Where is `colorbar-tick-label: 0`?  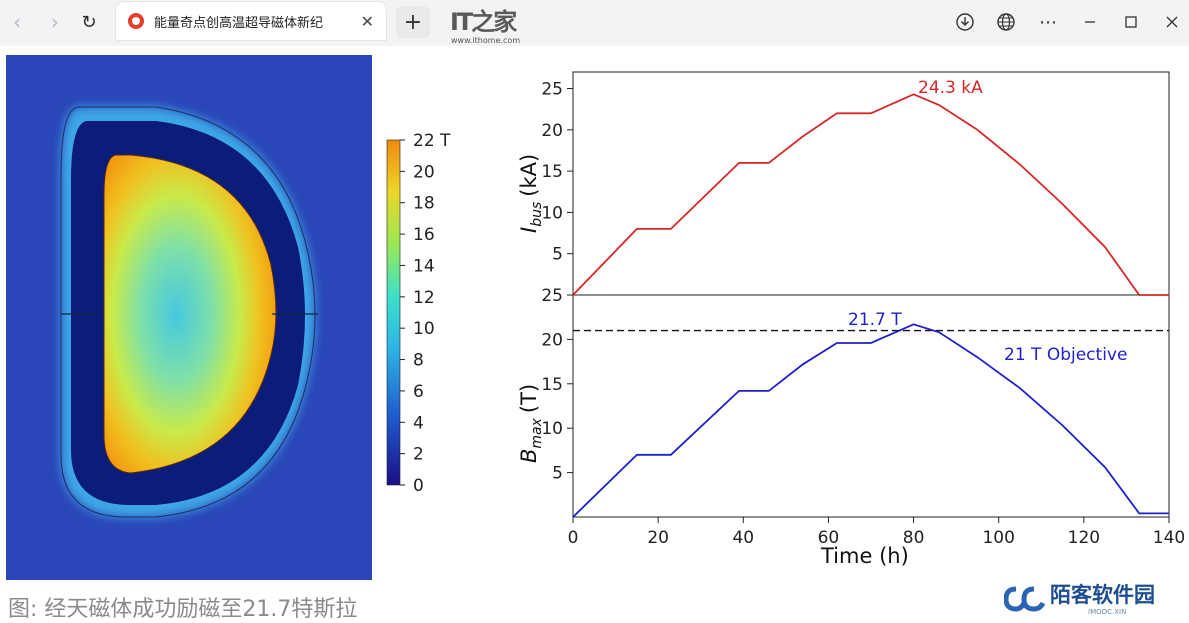 colorbar-tick-label: 0 is located at coordinates (418, 486).